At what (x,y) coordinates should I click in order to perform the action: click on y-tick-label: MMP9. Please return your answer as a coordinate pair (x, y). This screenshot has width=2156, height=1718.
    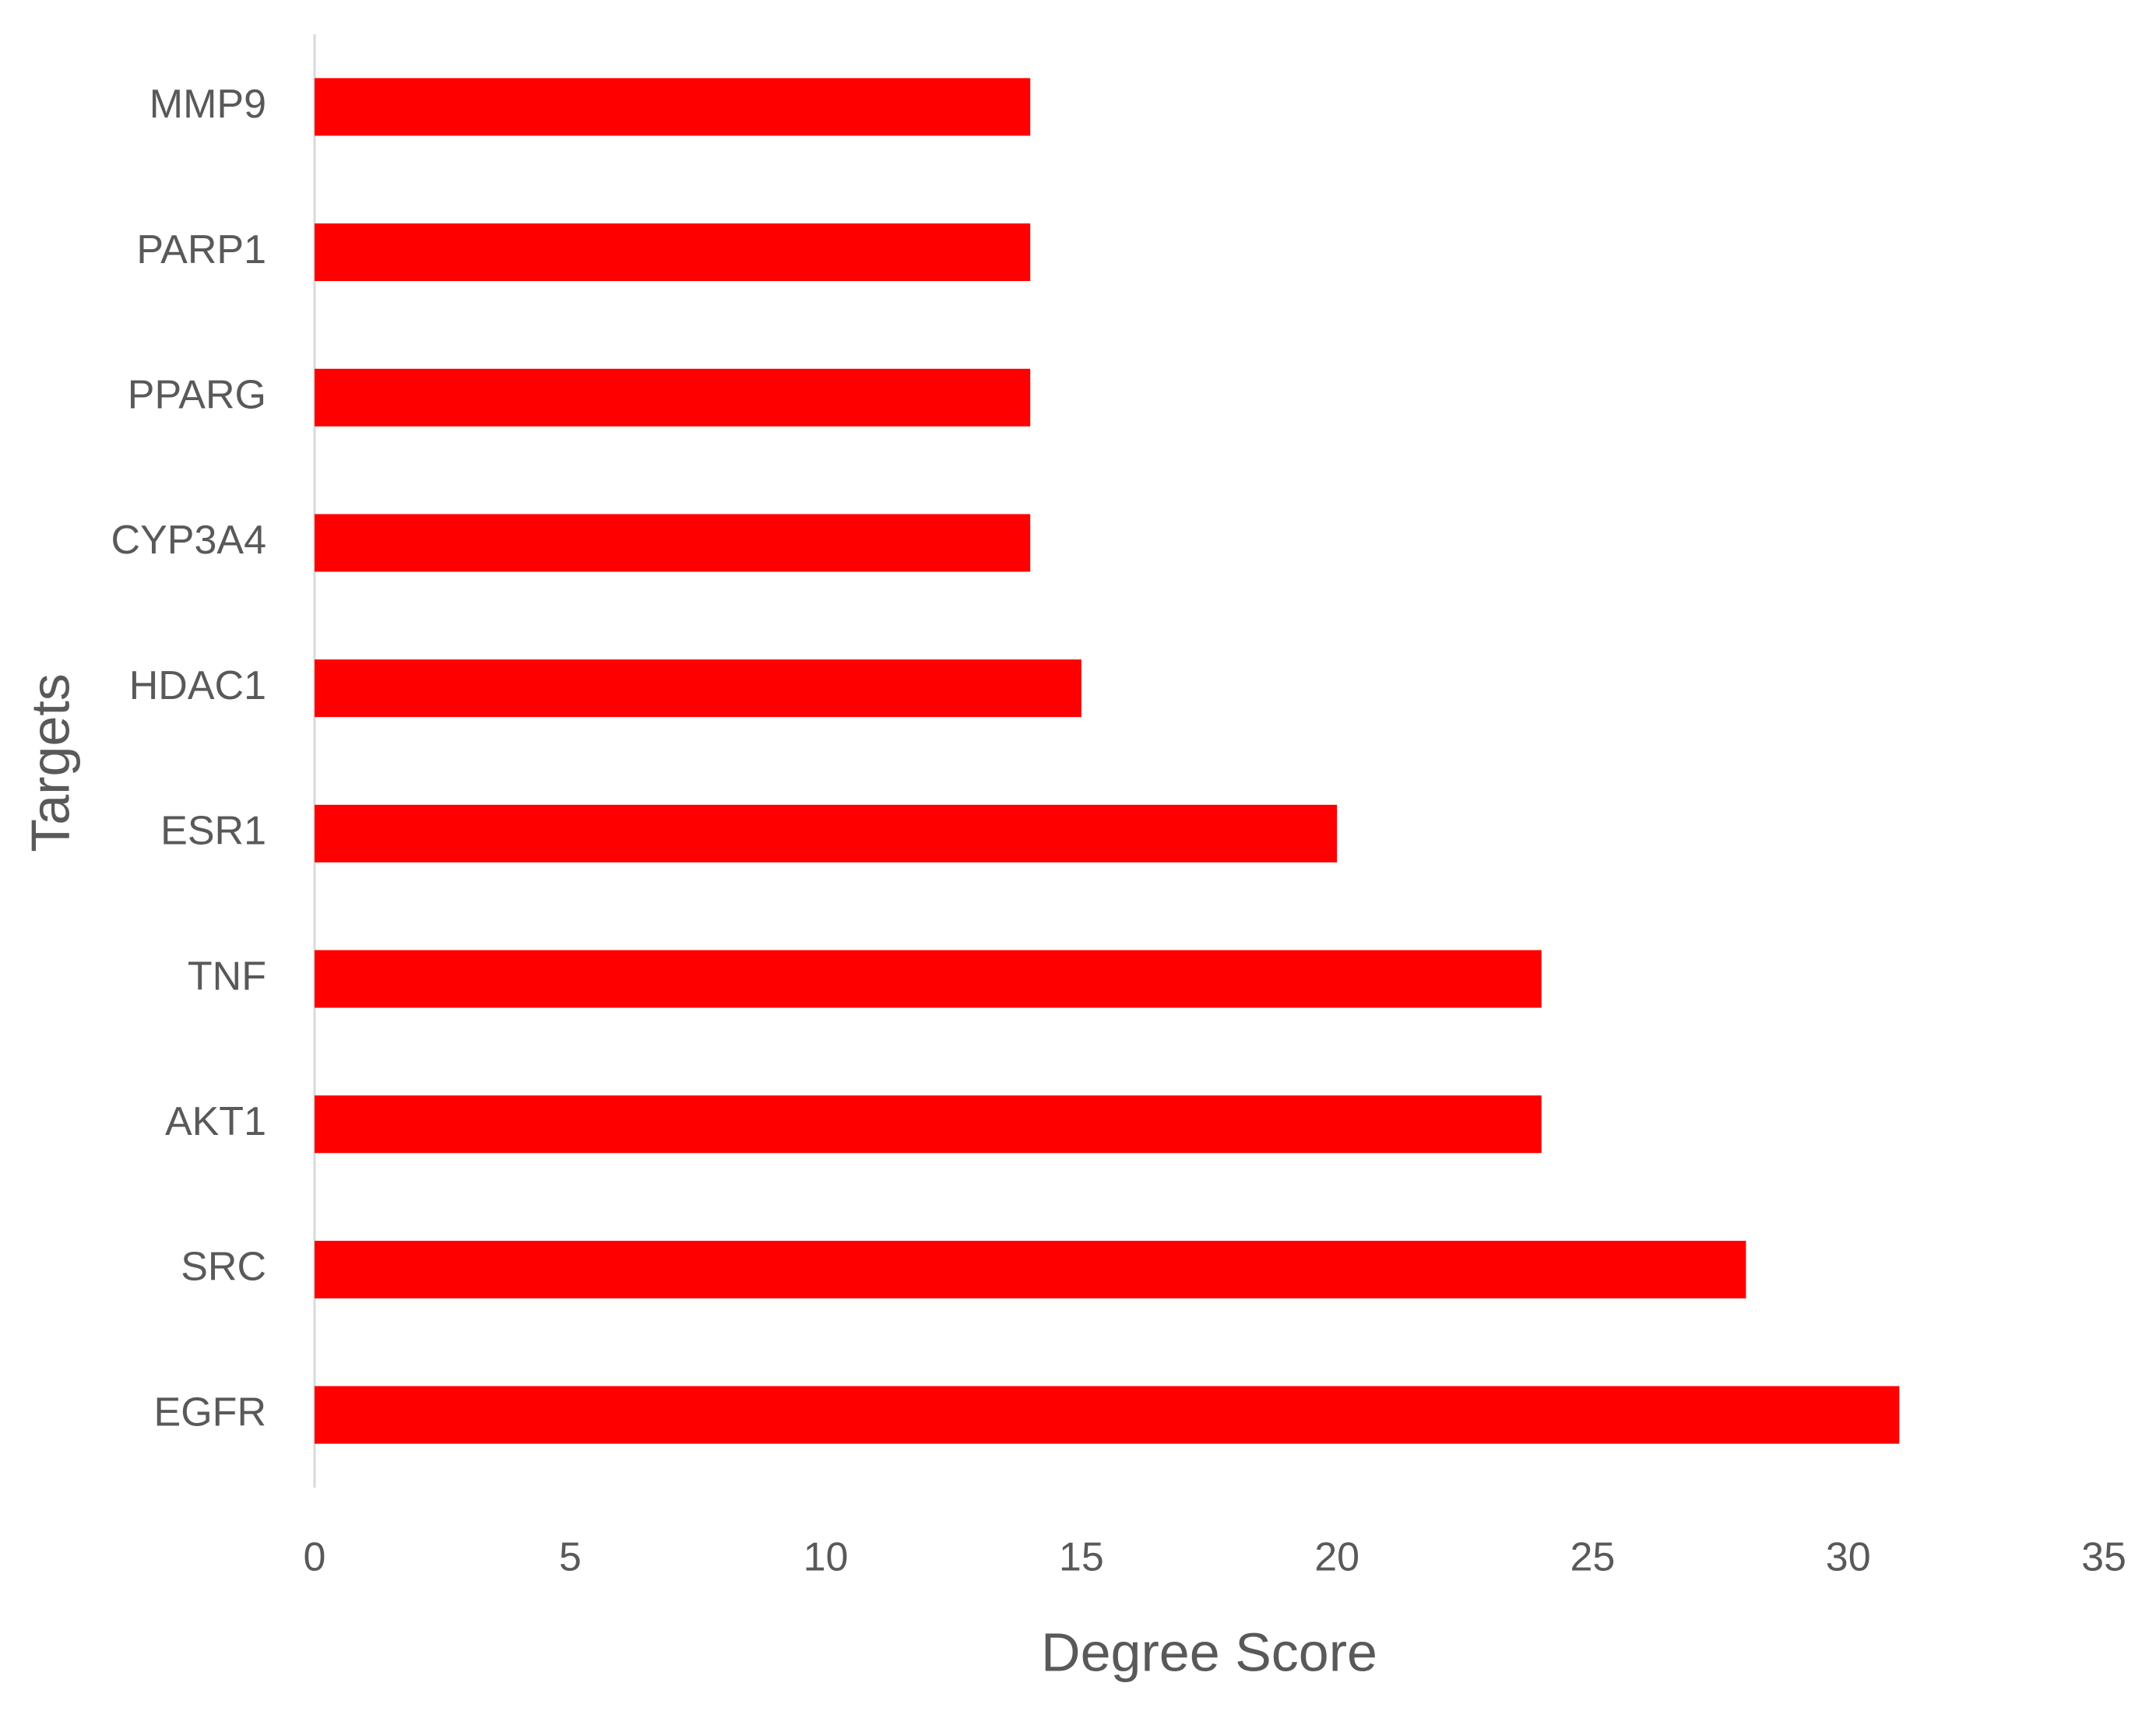
    Looking at the image, I should click on (207, 104).